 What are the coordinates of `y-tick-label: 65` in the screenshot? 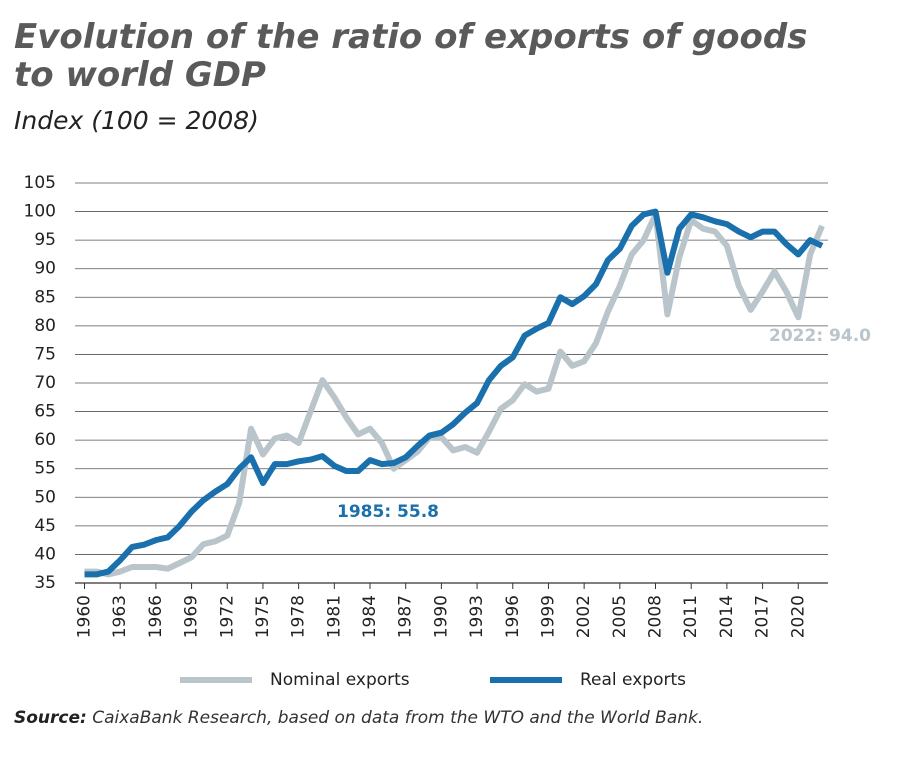 It's located at (45, 412).